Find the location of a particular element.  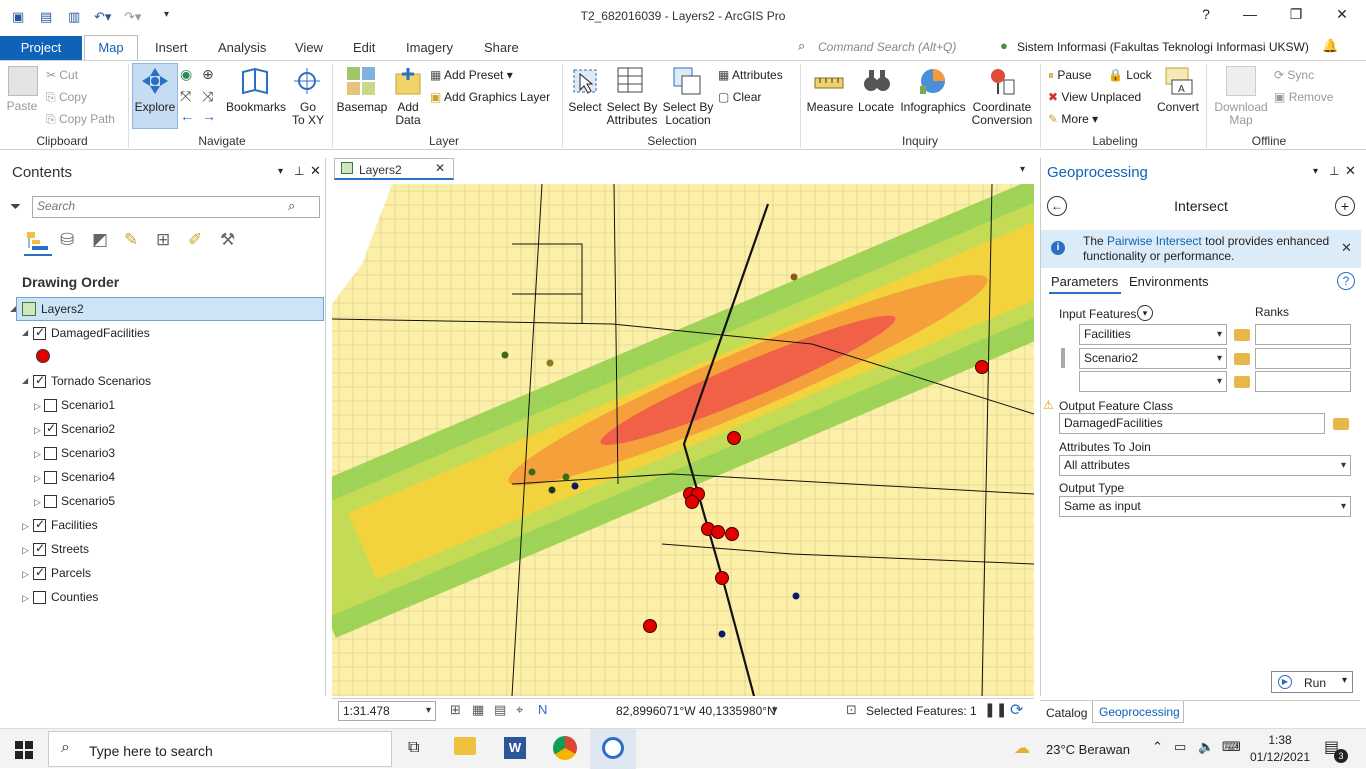

layer-parcels: Parcels is located at coordinates (71, 573).